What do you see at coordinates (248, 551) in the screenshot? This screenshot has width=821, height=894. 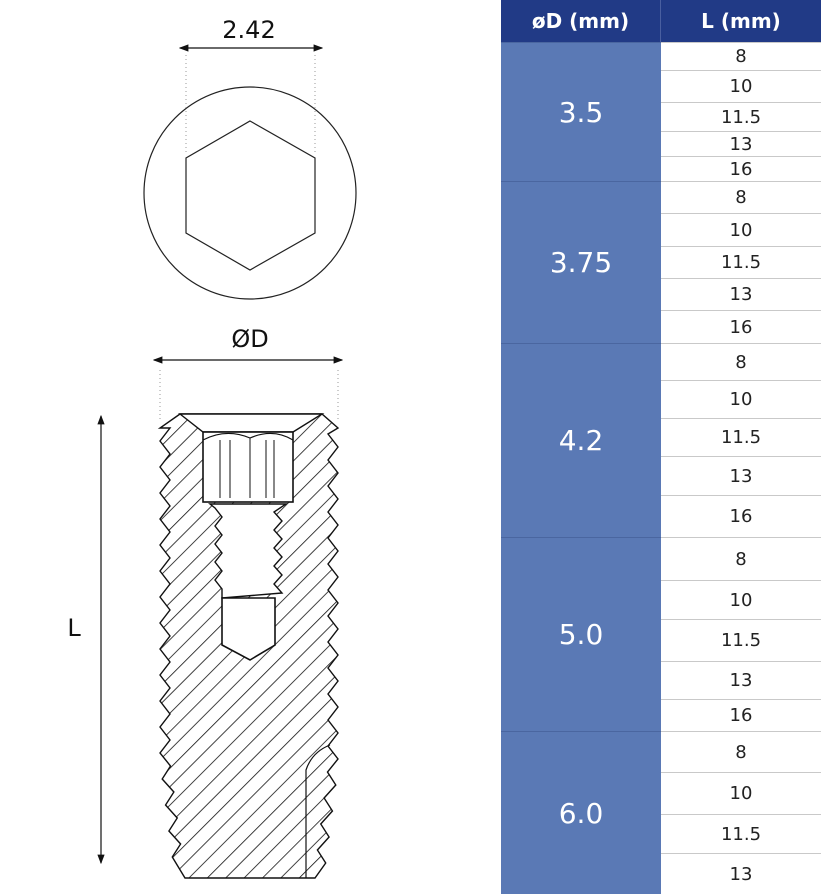 I see `internal-thread` at bounding box center [248, 551].